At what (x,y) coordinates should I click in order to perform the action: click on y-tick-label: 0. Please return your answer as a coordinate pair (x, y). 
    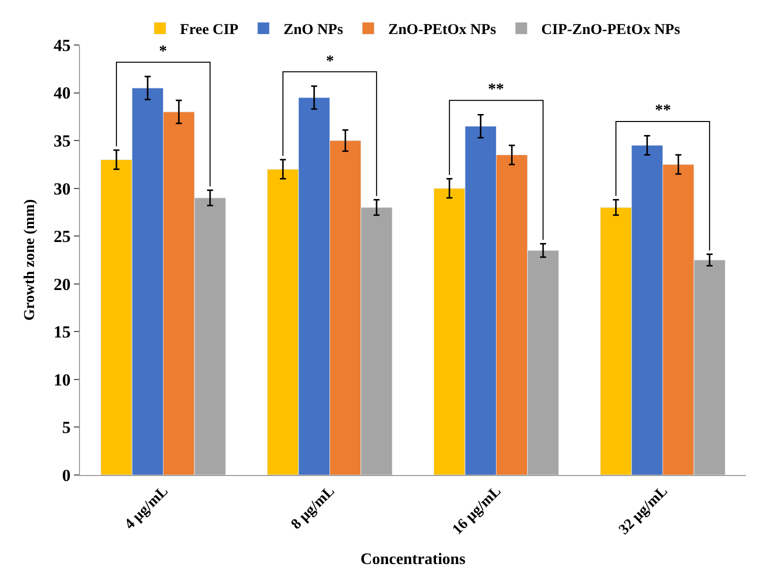
    Looking at the image, I should click on (66, 475).